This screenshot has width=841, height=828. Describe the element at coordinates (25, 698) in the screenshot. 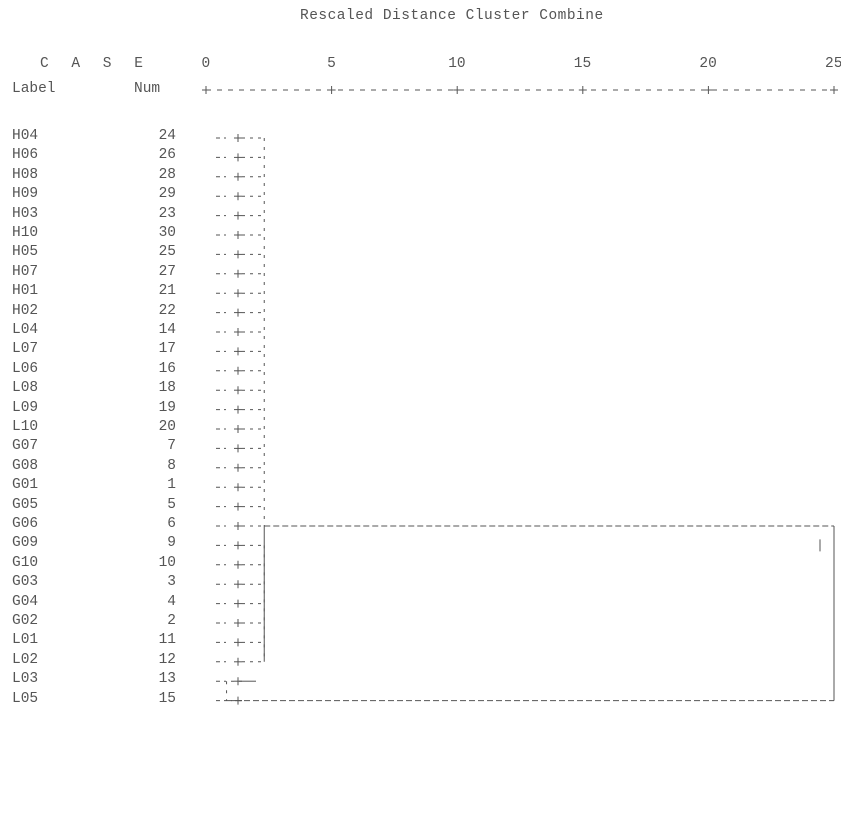

I see `case-label: L05` at that location.